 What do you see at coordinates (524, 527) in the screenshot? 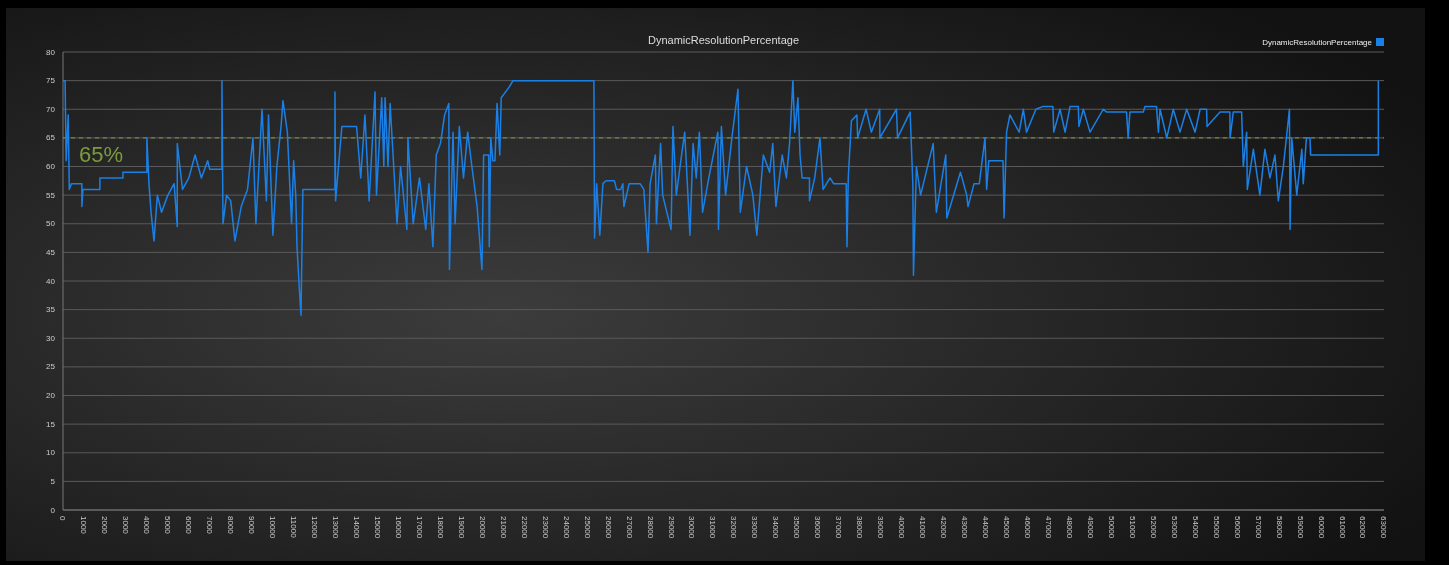
I see `x-tick-label: 22000` at bounding box center [524, 527].